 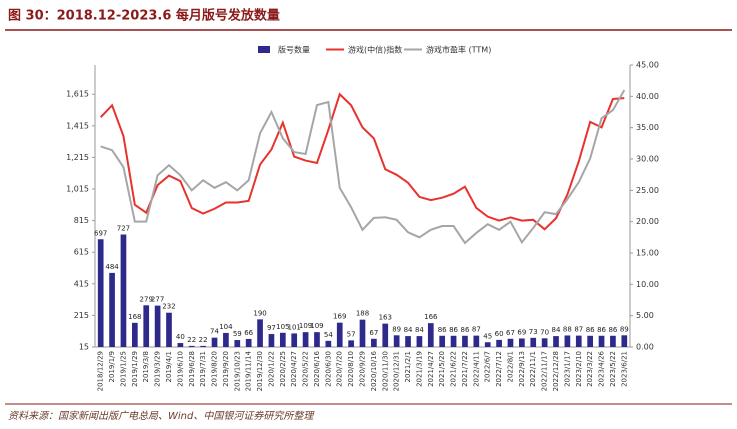 I want to click on y2-tick-label: 35.00, so click(x=647, y=127).